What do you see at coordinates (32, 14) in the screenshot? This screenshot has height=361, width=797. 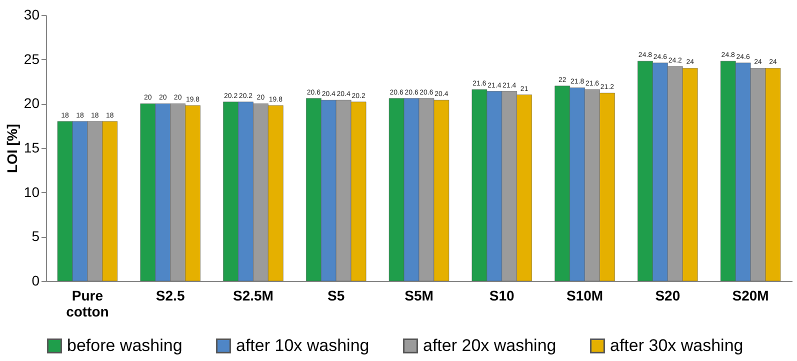 I see `y-tick-label: 30` at bounding box center [32, 14].